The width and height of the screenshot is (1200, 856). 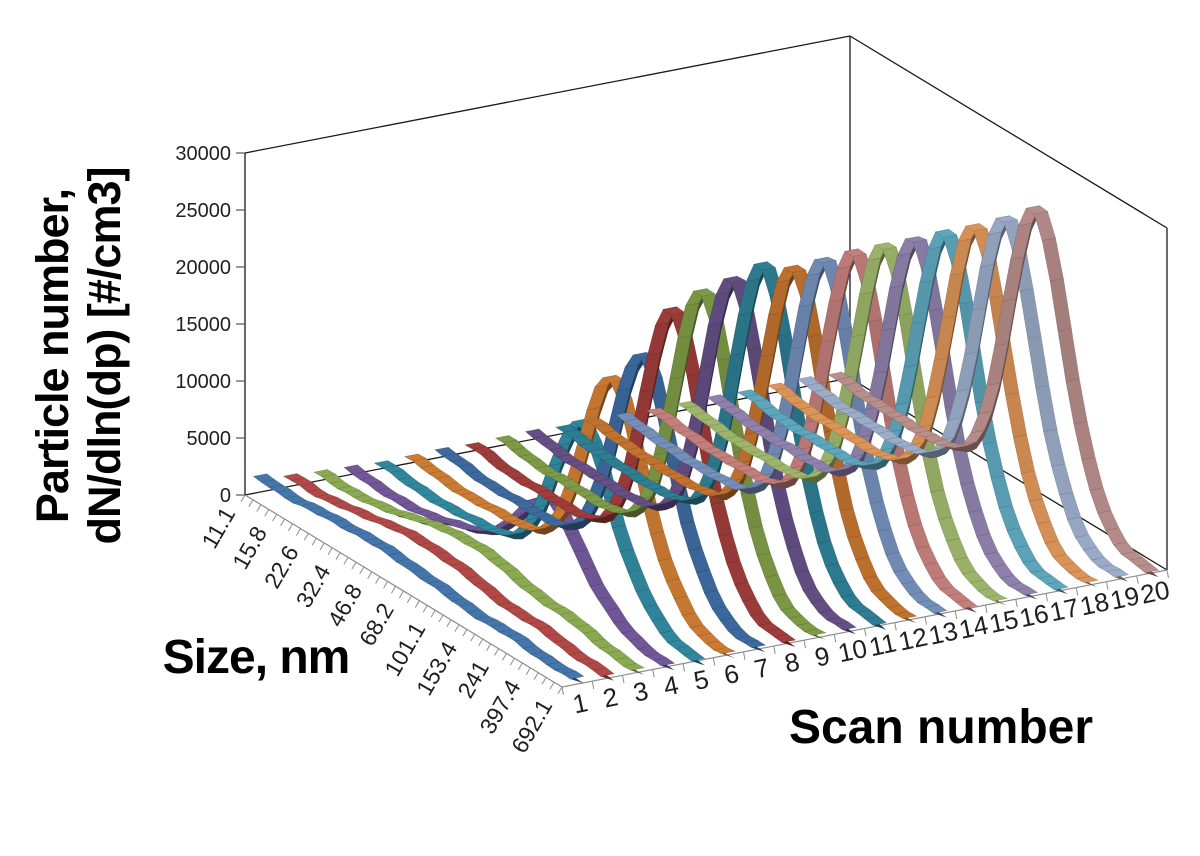 I want to click on value-tick-label: 25000, so click(x=203, y=211).